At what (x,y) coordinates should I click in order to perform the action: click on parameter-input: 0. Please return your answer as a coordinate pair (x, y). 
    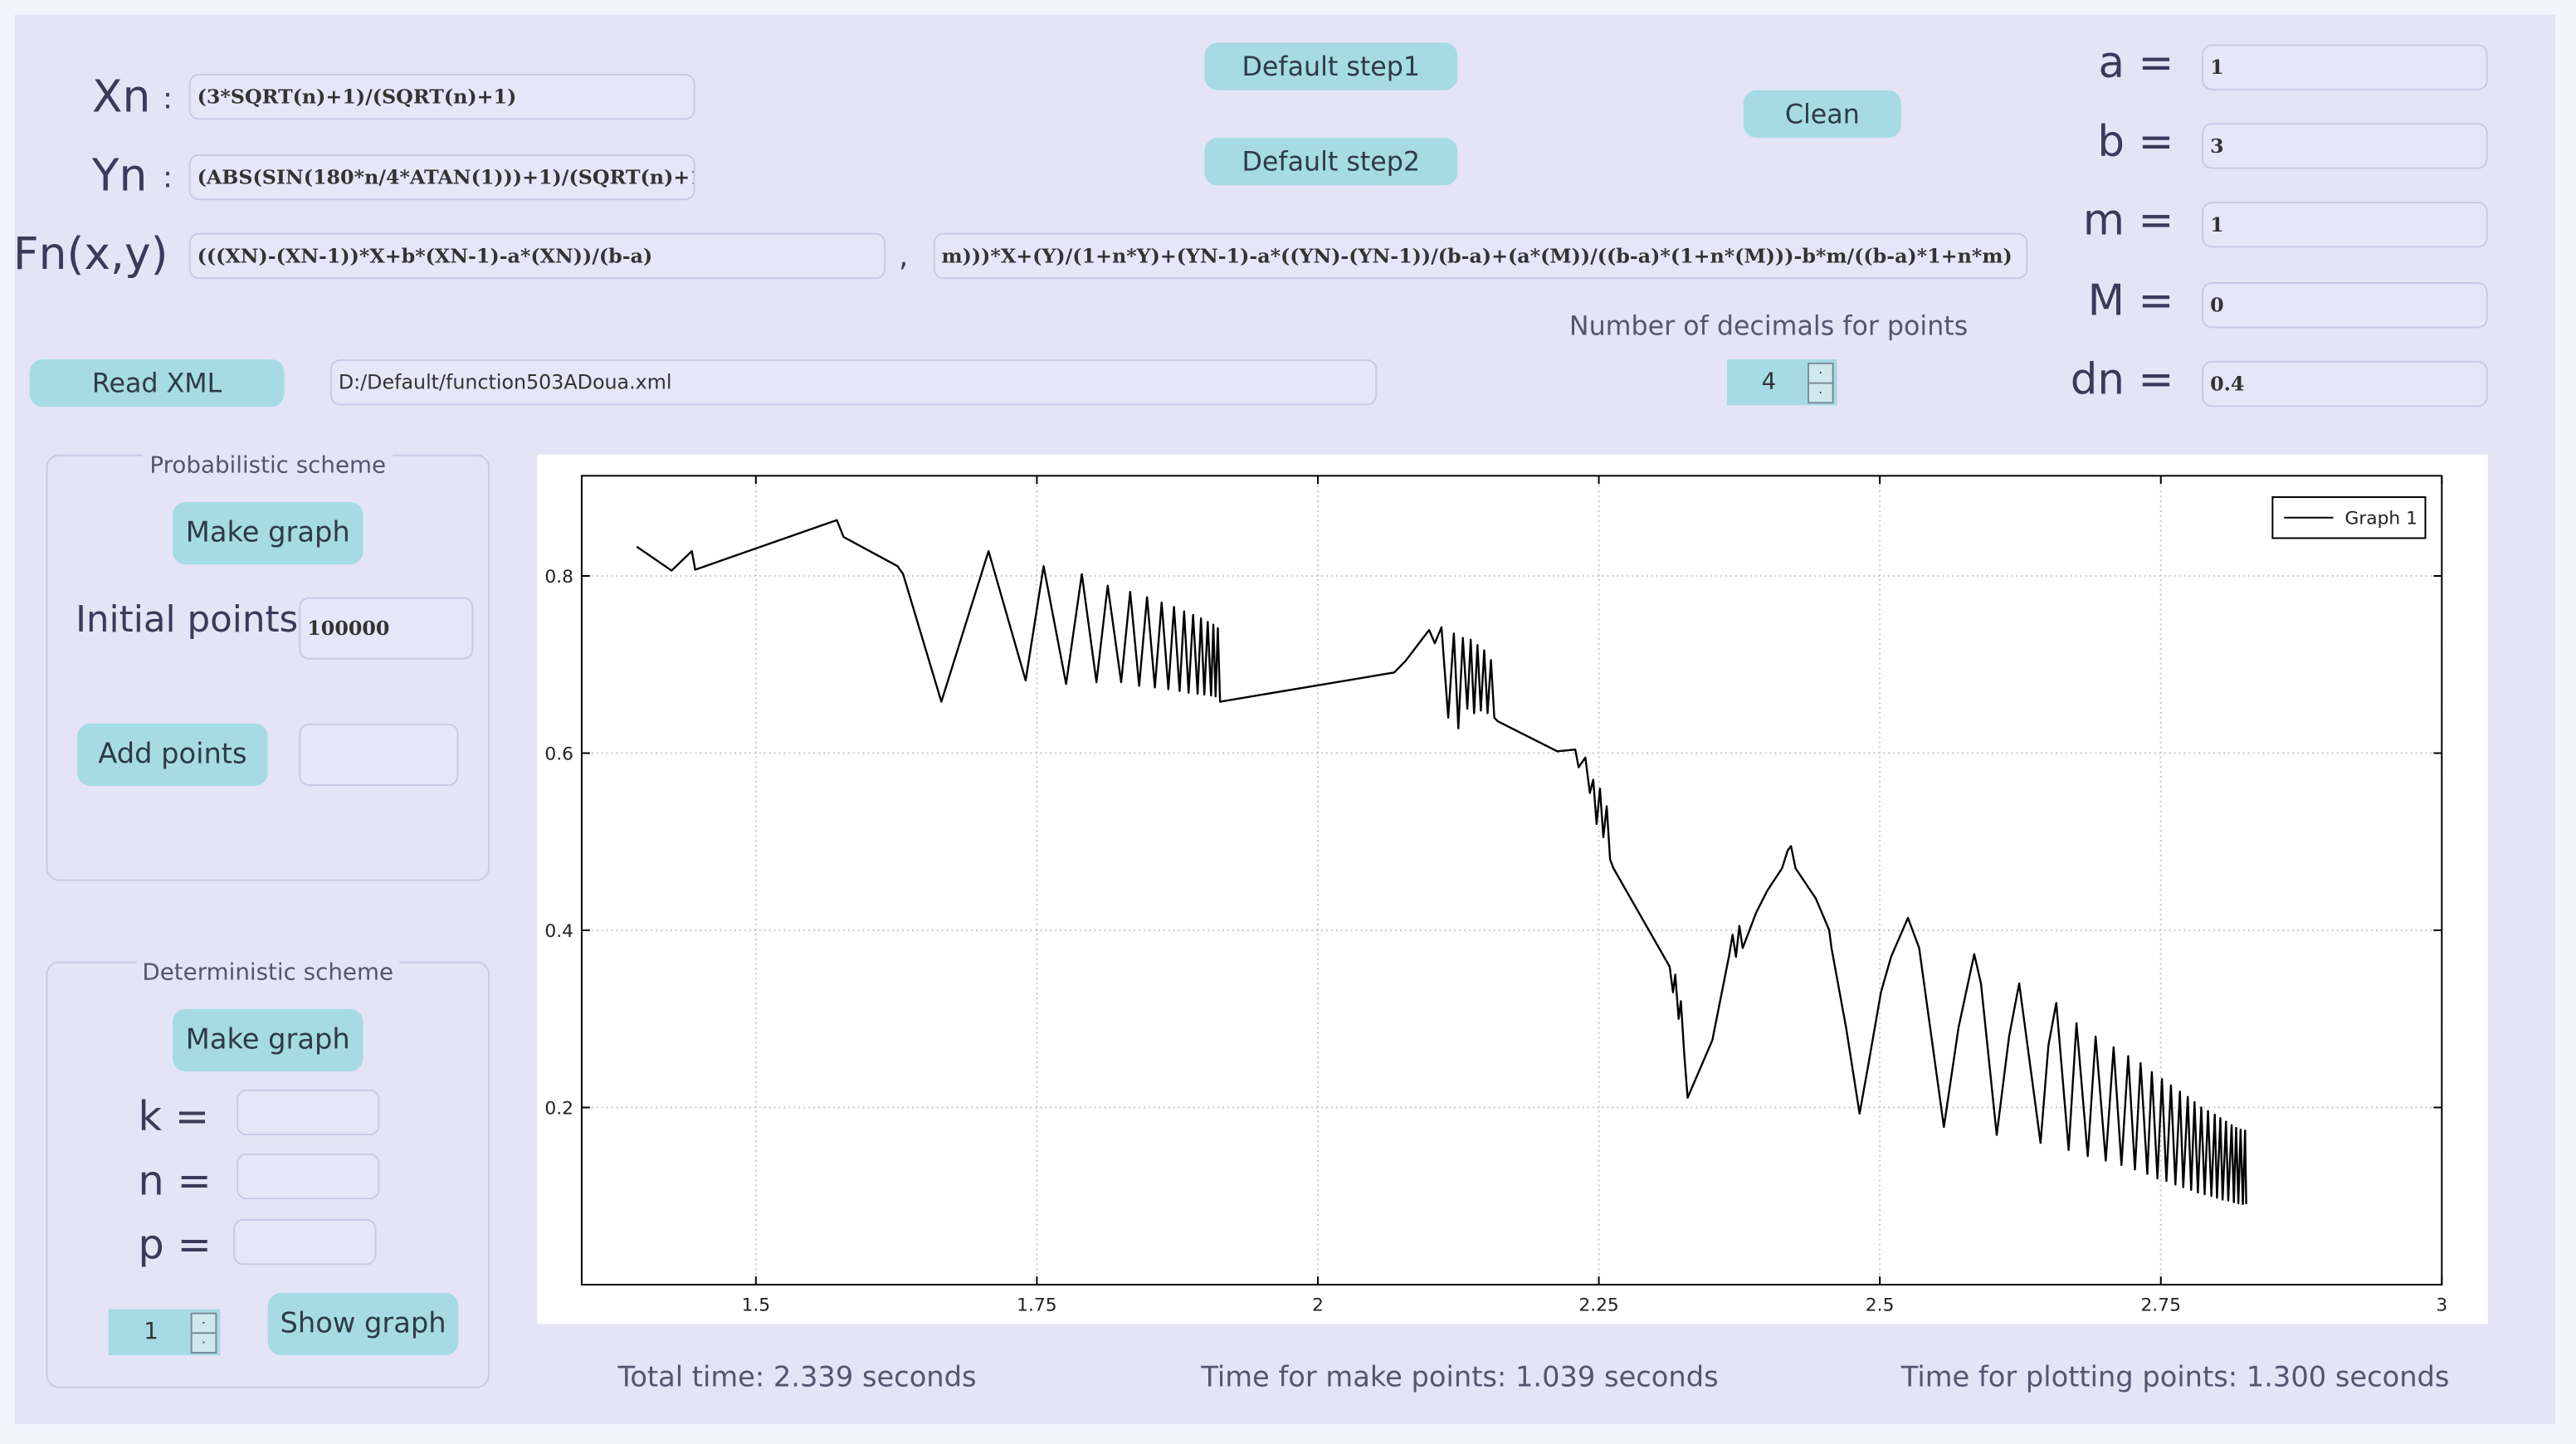
    Looking at the image, I should click on (2345, 304).